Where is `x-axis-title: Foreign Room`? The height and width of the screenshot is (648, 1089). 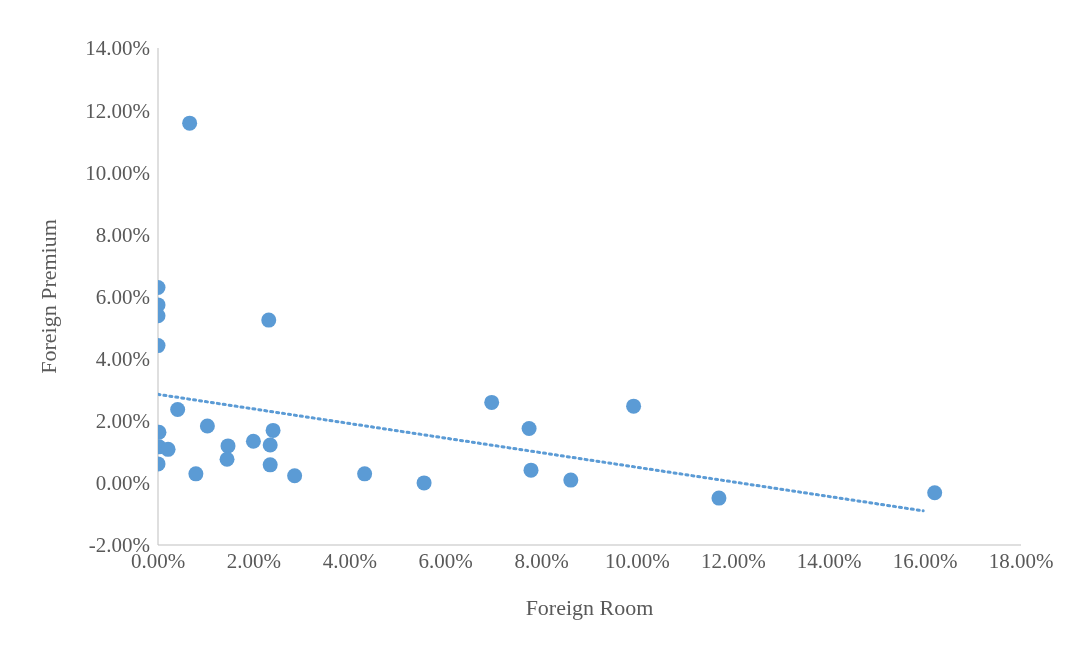 x-axis-title: Foreign Room is located at coordinates (589, 607).